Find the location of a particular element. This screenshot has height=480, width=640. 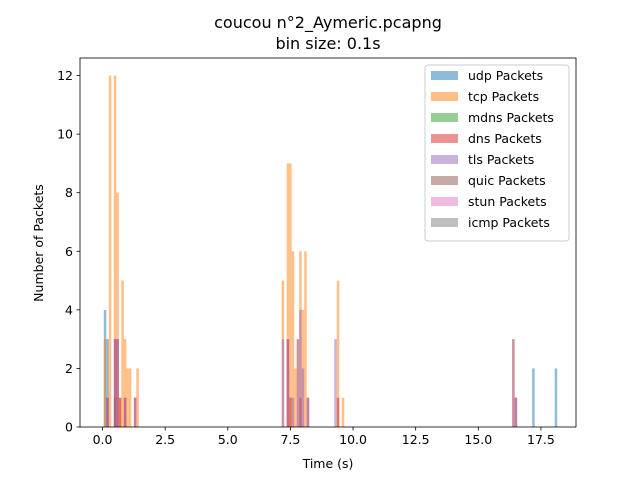

chart-title: coucou n°2_Aymeric.pcapng is located at coordinates (328, 23).